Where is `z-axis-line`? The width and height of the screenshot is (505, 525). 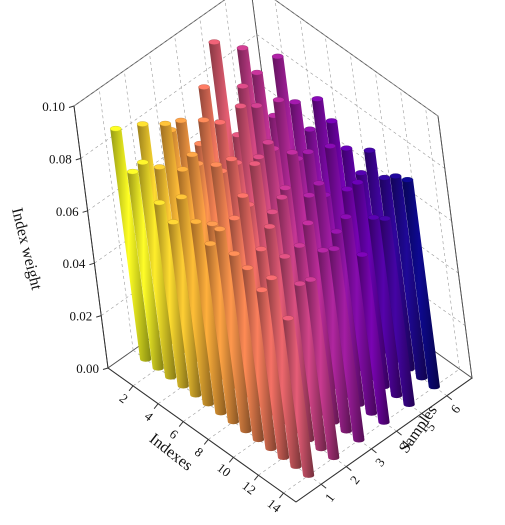
z-axis-line is located at coordinates (91, 237).